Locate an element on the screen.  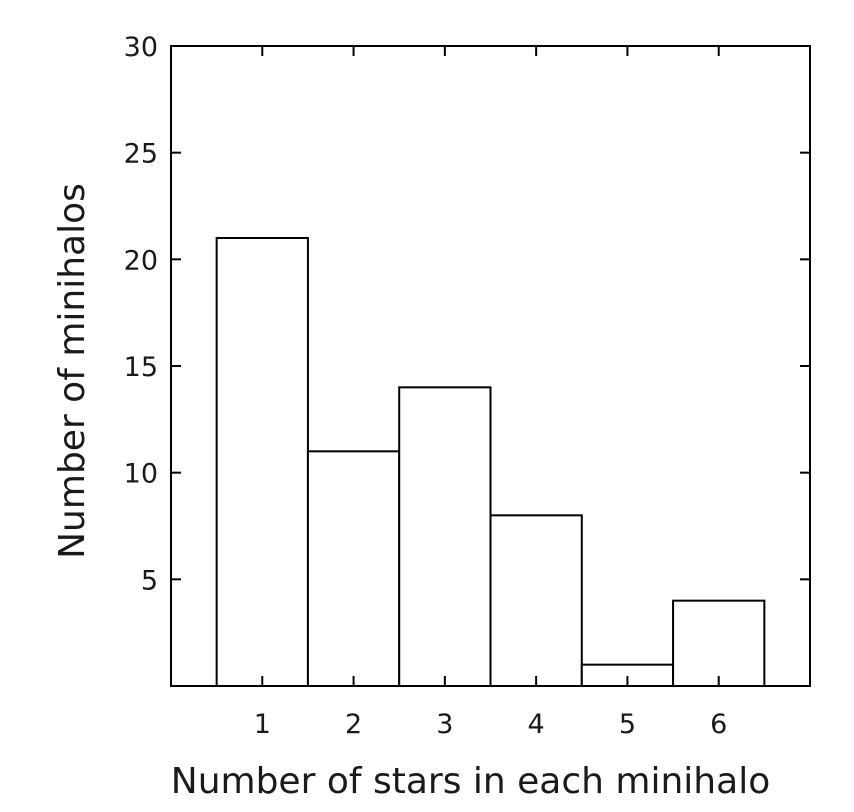
y-tick-label-10: 10 is located at coordinates (141, 474).